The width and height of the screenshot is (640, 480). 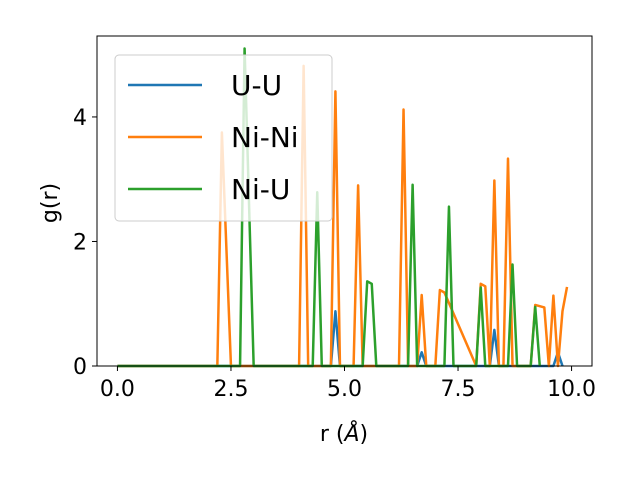 I want to click on x-axis-label: r (Å), so click(x=344, y=433).